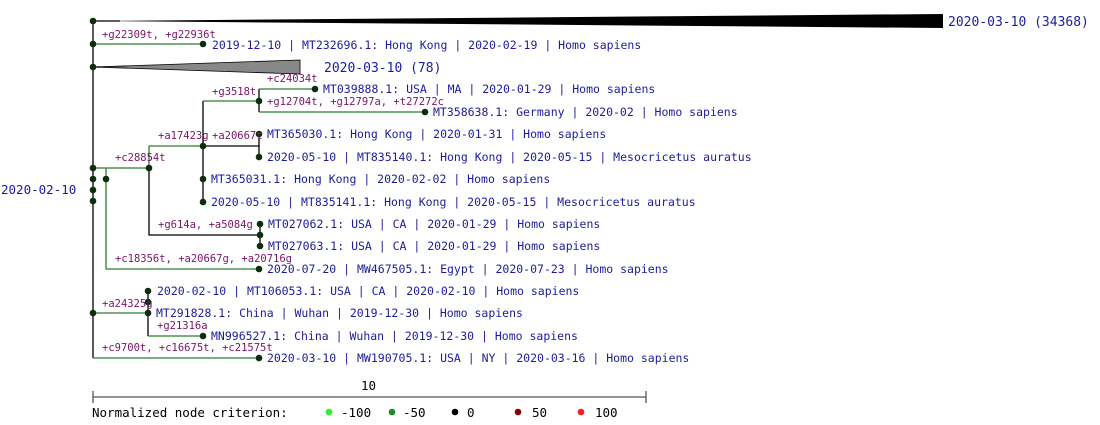 This screenshot has height=425, width=1100. What do you see at coordinates (1018, 22) in the screenshot?
I see `collapsed-clade-label-34368: 2020-03-10 (34368)` at bounding box center [1018, 22].